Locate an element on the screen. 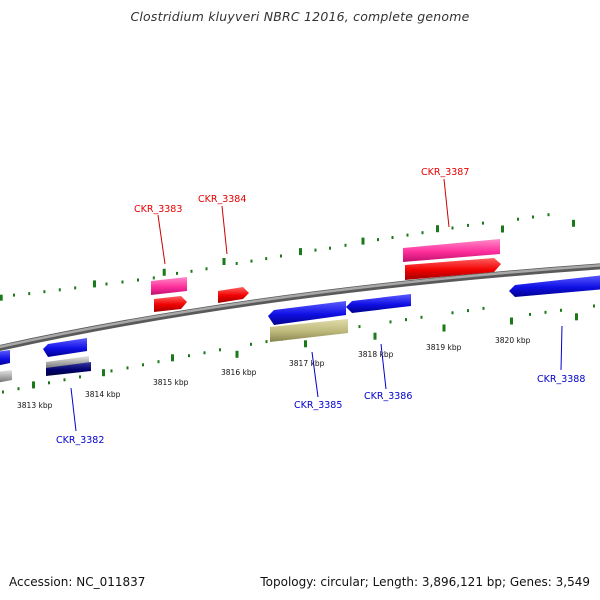  gene-label-ckr-3388: CKR_3388 is located at coordinates (561, 379).